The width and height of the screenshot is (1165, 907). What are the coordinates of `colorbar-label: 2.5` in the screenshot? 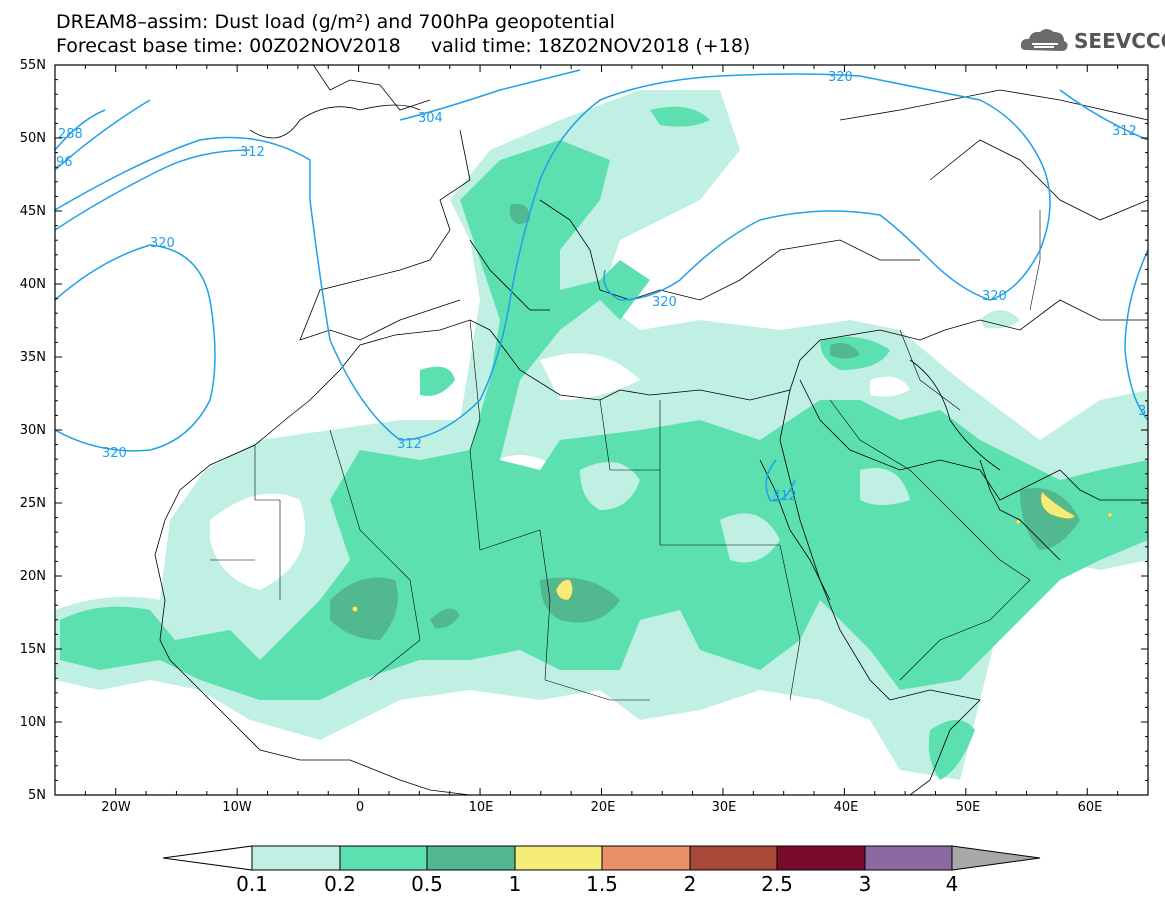 It's located at (777, 884).